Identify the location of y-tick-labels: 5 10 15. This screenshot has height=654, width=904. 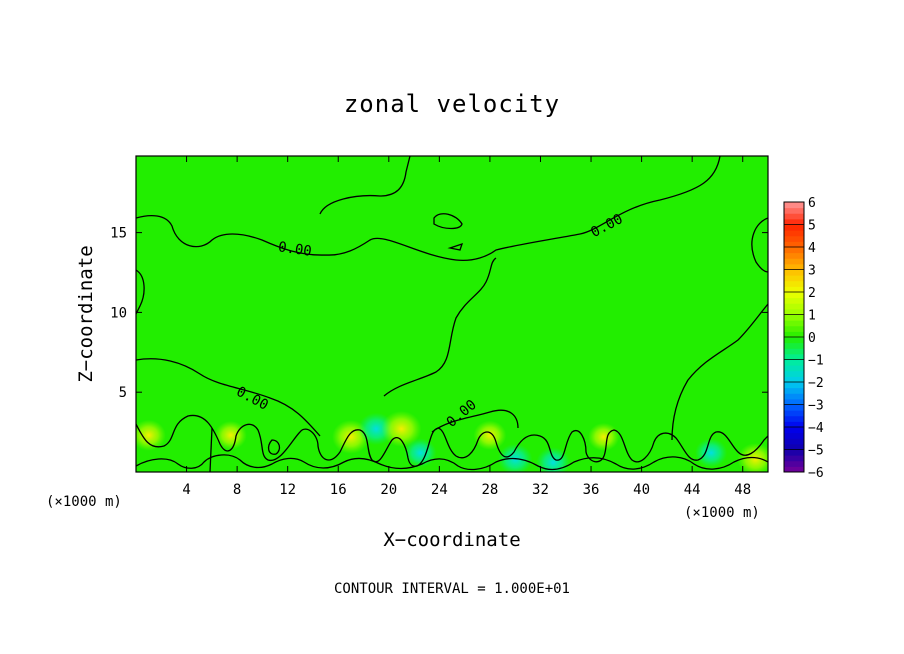
(118, 314).